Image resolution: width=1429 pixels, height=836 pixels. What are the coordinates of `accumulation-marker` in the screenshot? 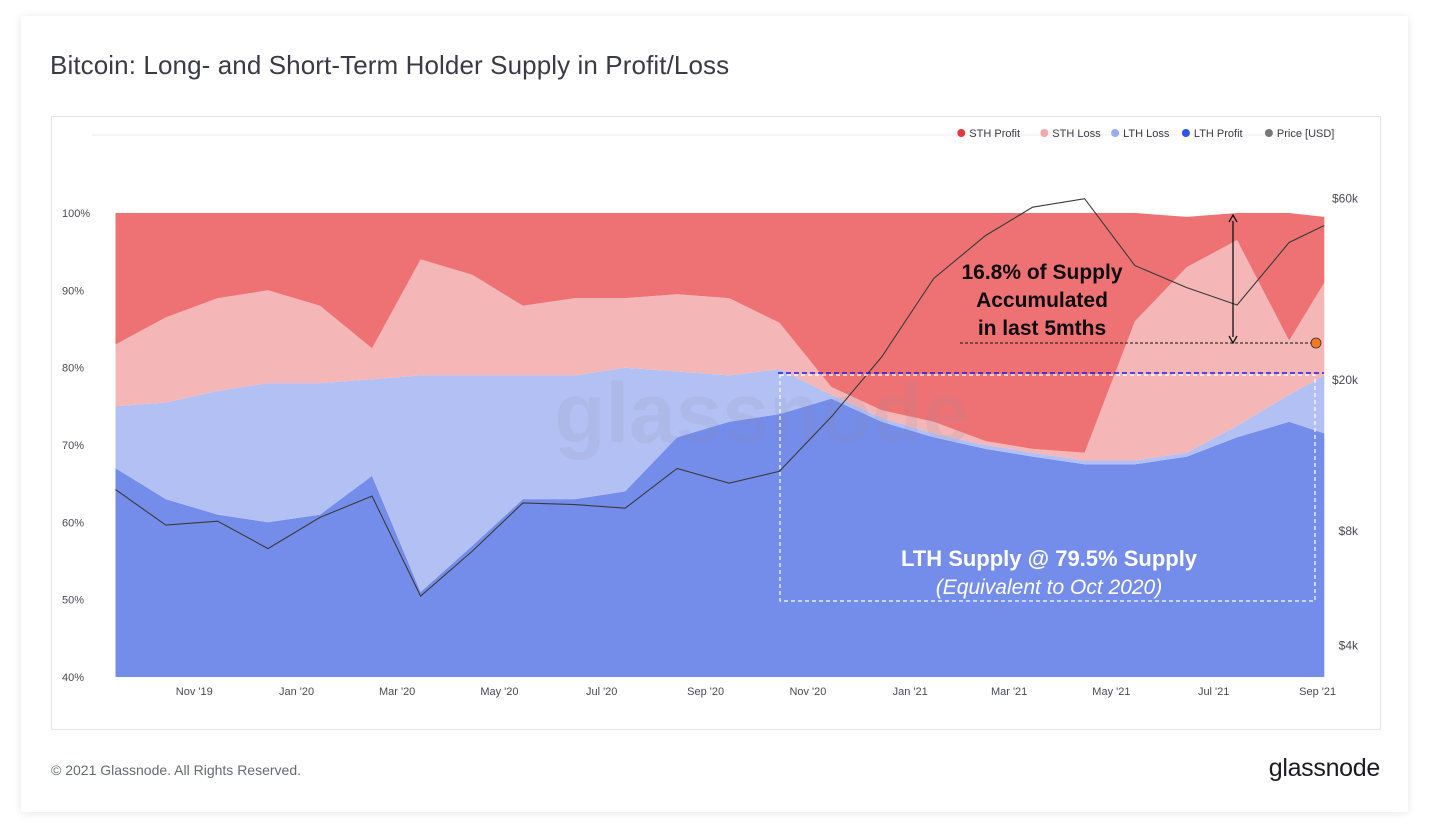 It's located at (1316, 343).